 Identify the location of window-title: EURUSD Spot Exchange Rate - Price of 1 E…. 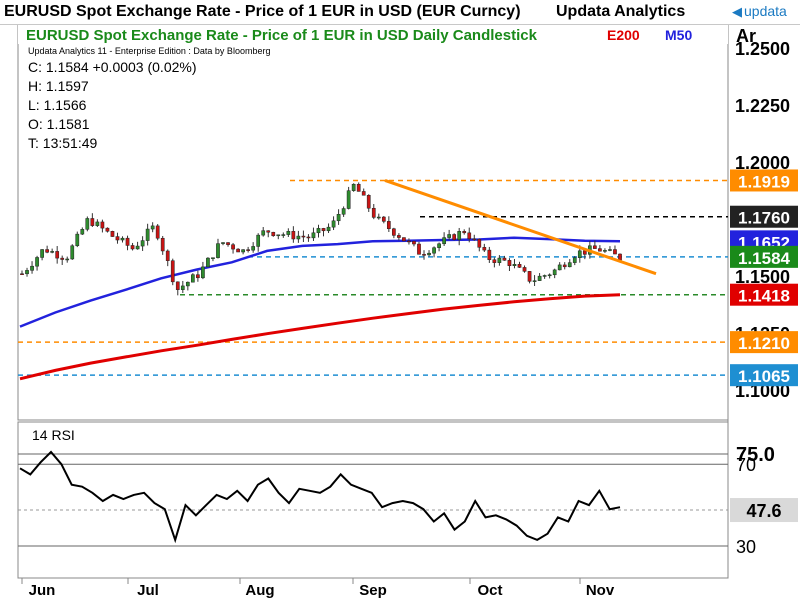
(262, 11).